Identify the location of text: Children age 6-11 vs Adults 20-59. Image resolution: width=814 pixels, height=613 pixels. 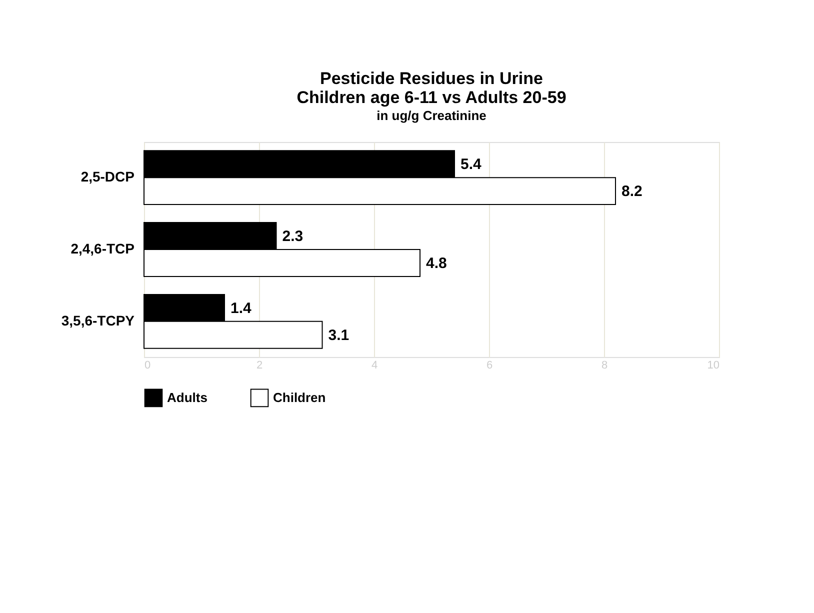
(431, 97).